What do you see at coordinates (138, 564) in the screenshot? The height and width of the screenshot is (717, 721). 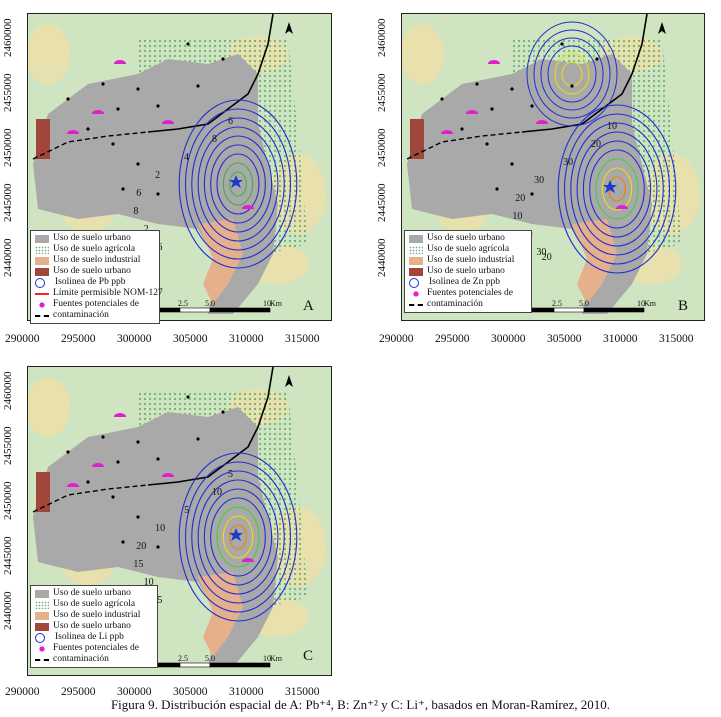 I see `contour-label: 15` at bounding box center [138, 564].